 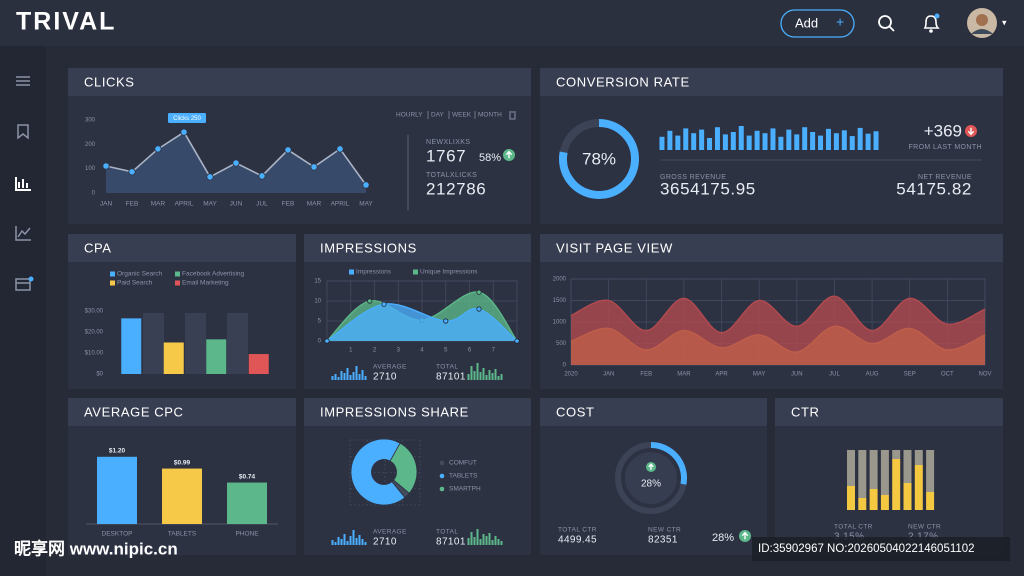 What do you see at coordinates (23, 233) in the screenshot?
I see `nav-line-chart` at bounding box center [23, 233].